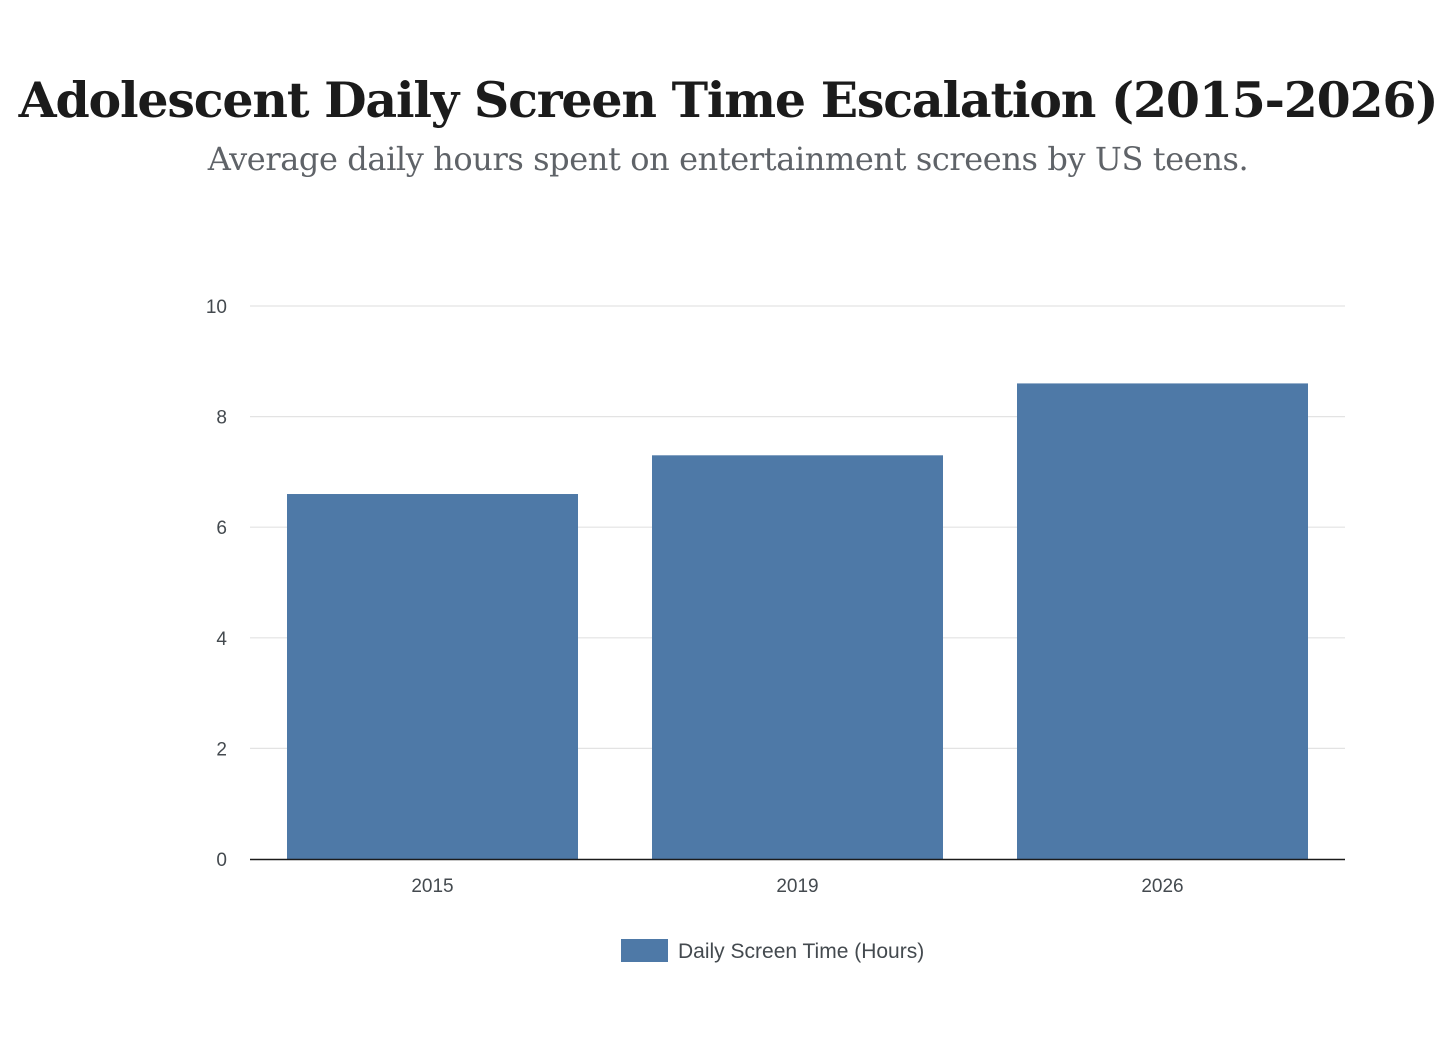  Describe the element at coordinates (797, 657) in the screenshot. I see `bar-2019` at that location.